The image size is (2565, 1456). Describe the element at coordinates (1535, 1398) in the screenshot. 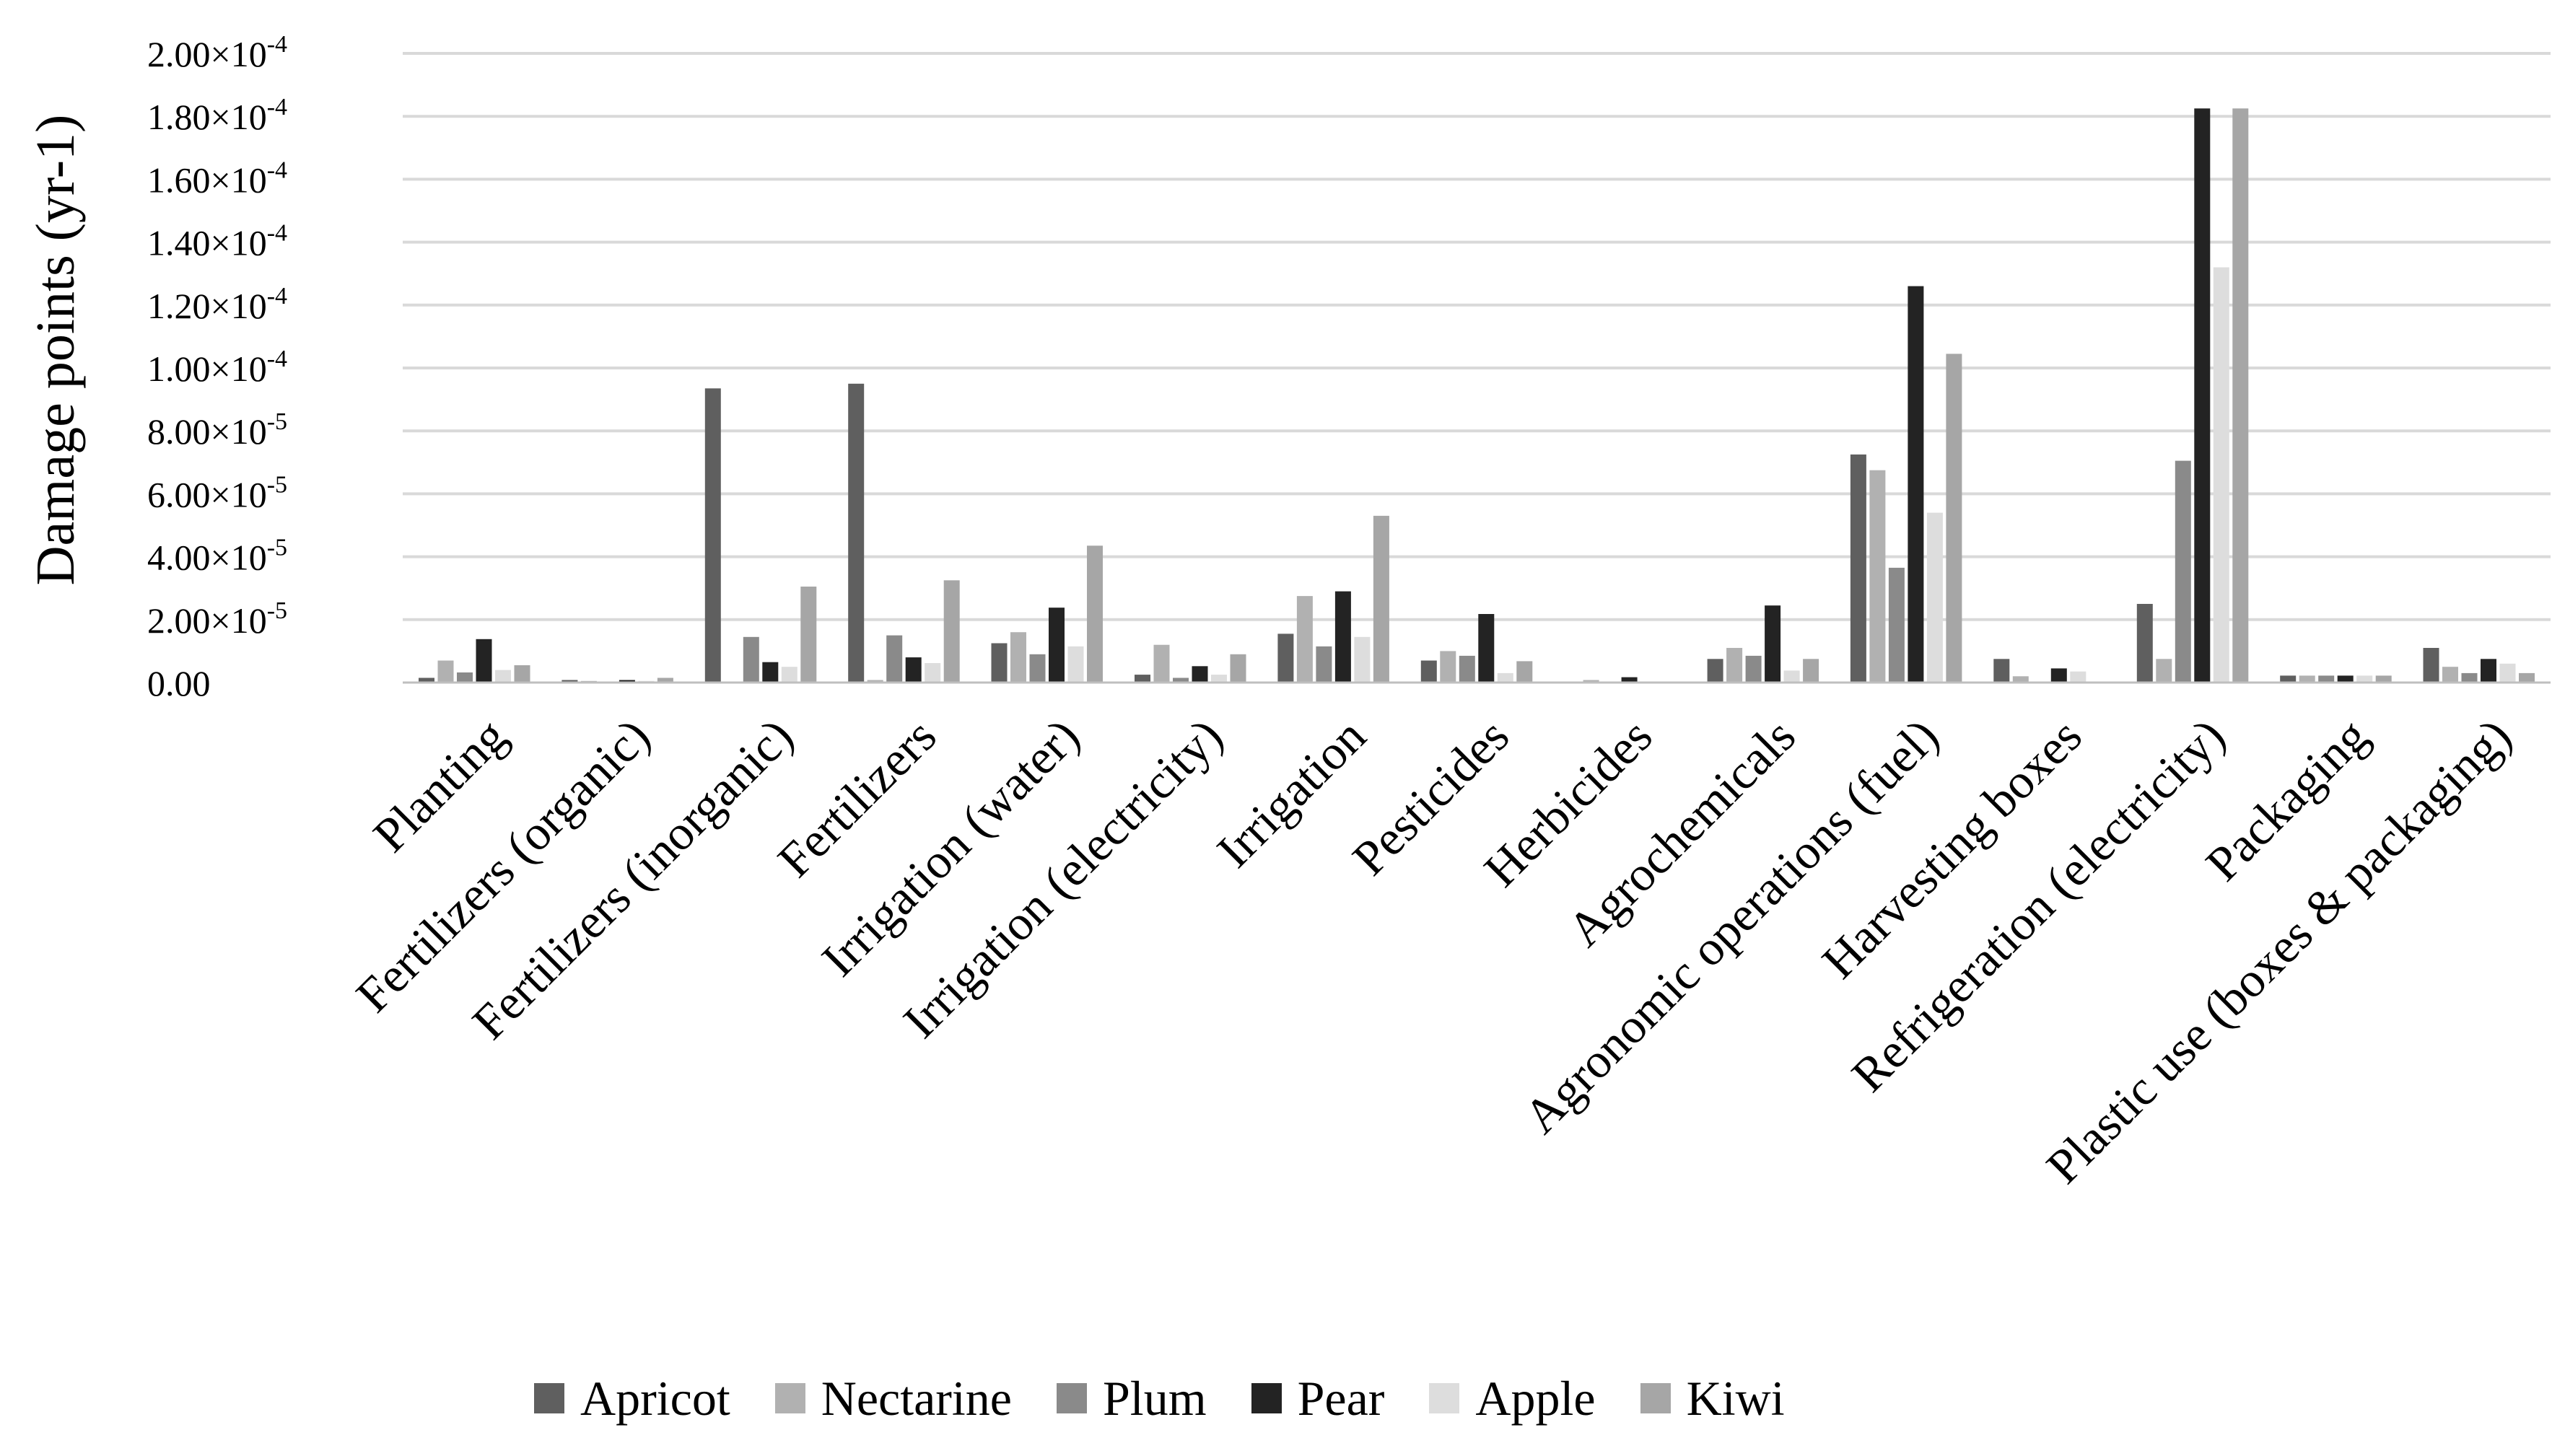

I see `legend-label: Apple` at that location.